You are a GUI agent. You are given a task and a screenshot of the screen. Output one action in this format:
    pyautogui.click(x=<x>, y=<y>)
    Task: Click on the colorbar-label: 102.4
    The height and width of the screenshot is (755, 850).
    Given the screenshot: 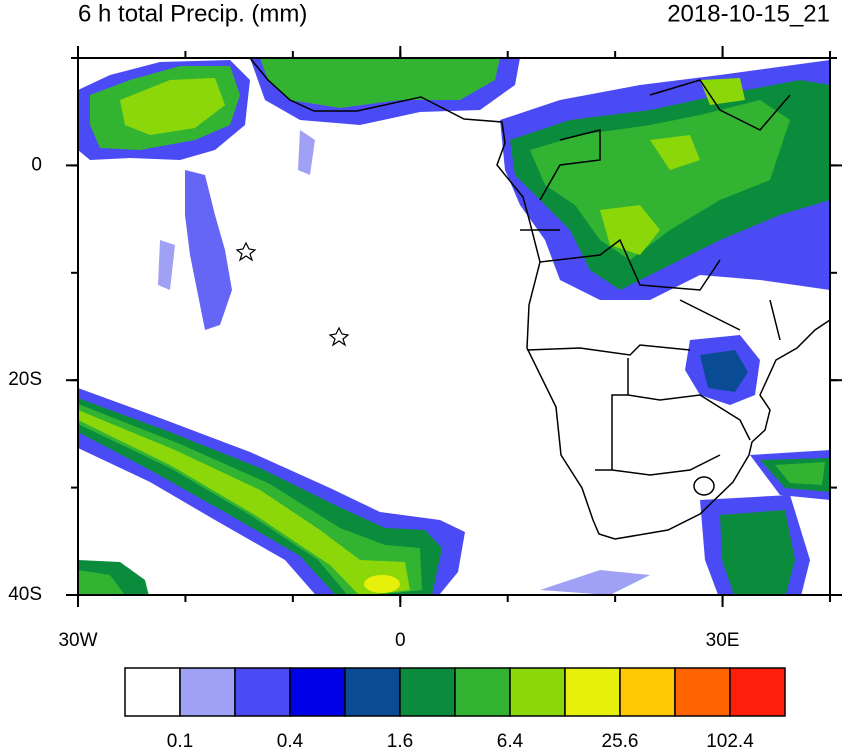 What is the action you would take?
    pyautogui.click(x=730, y=740)
    